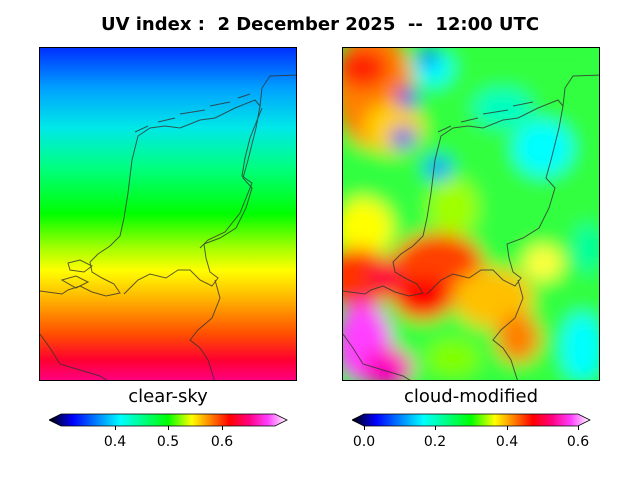 The height and width of the screenshot is (480, 640). What do you see at coordinates (364, 442) in the screenshot?
I see `cloud-modified-tick-label: 0.0` at bounding box center [364, 442].